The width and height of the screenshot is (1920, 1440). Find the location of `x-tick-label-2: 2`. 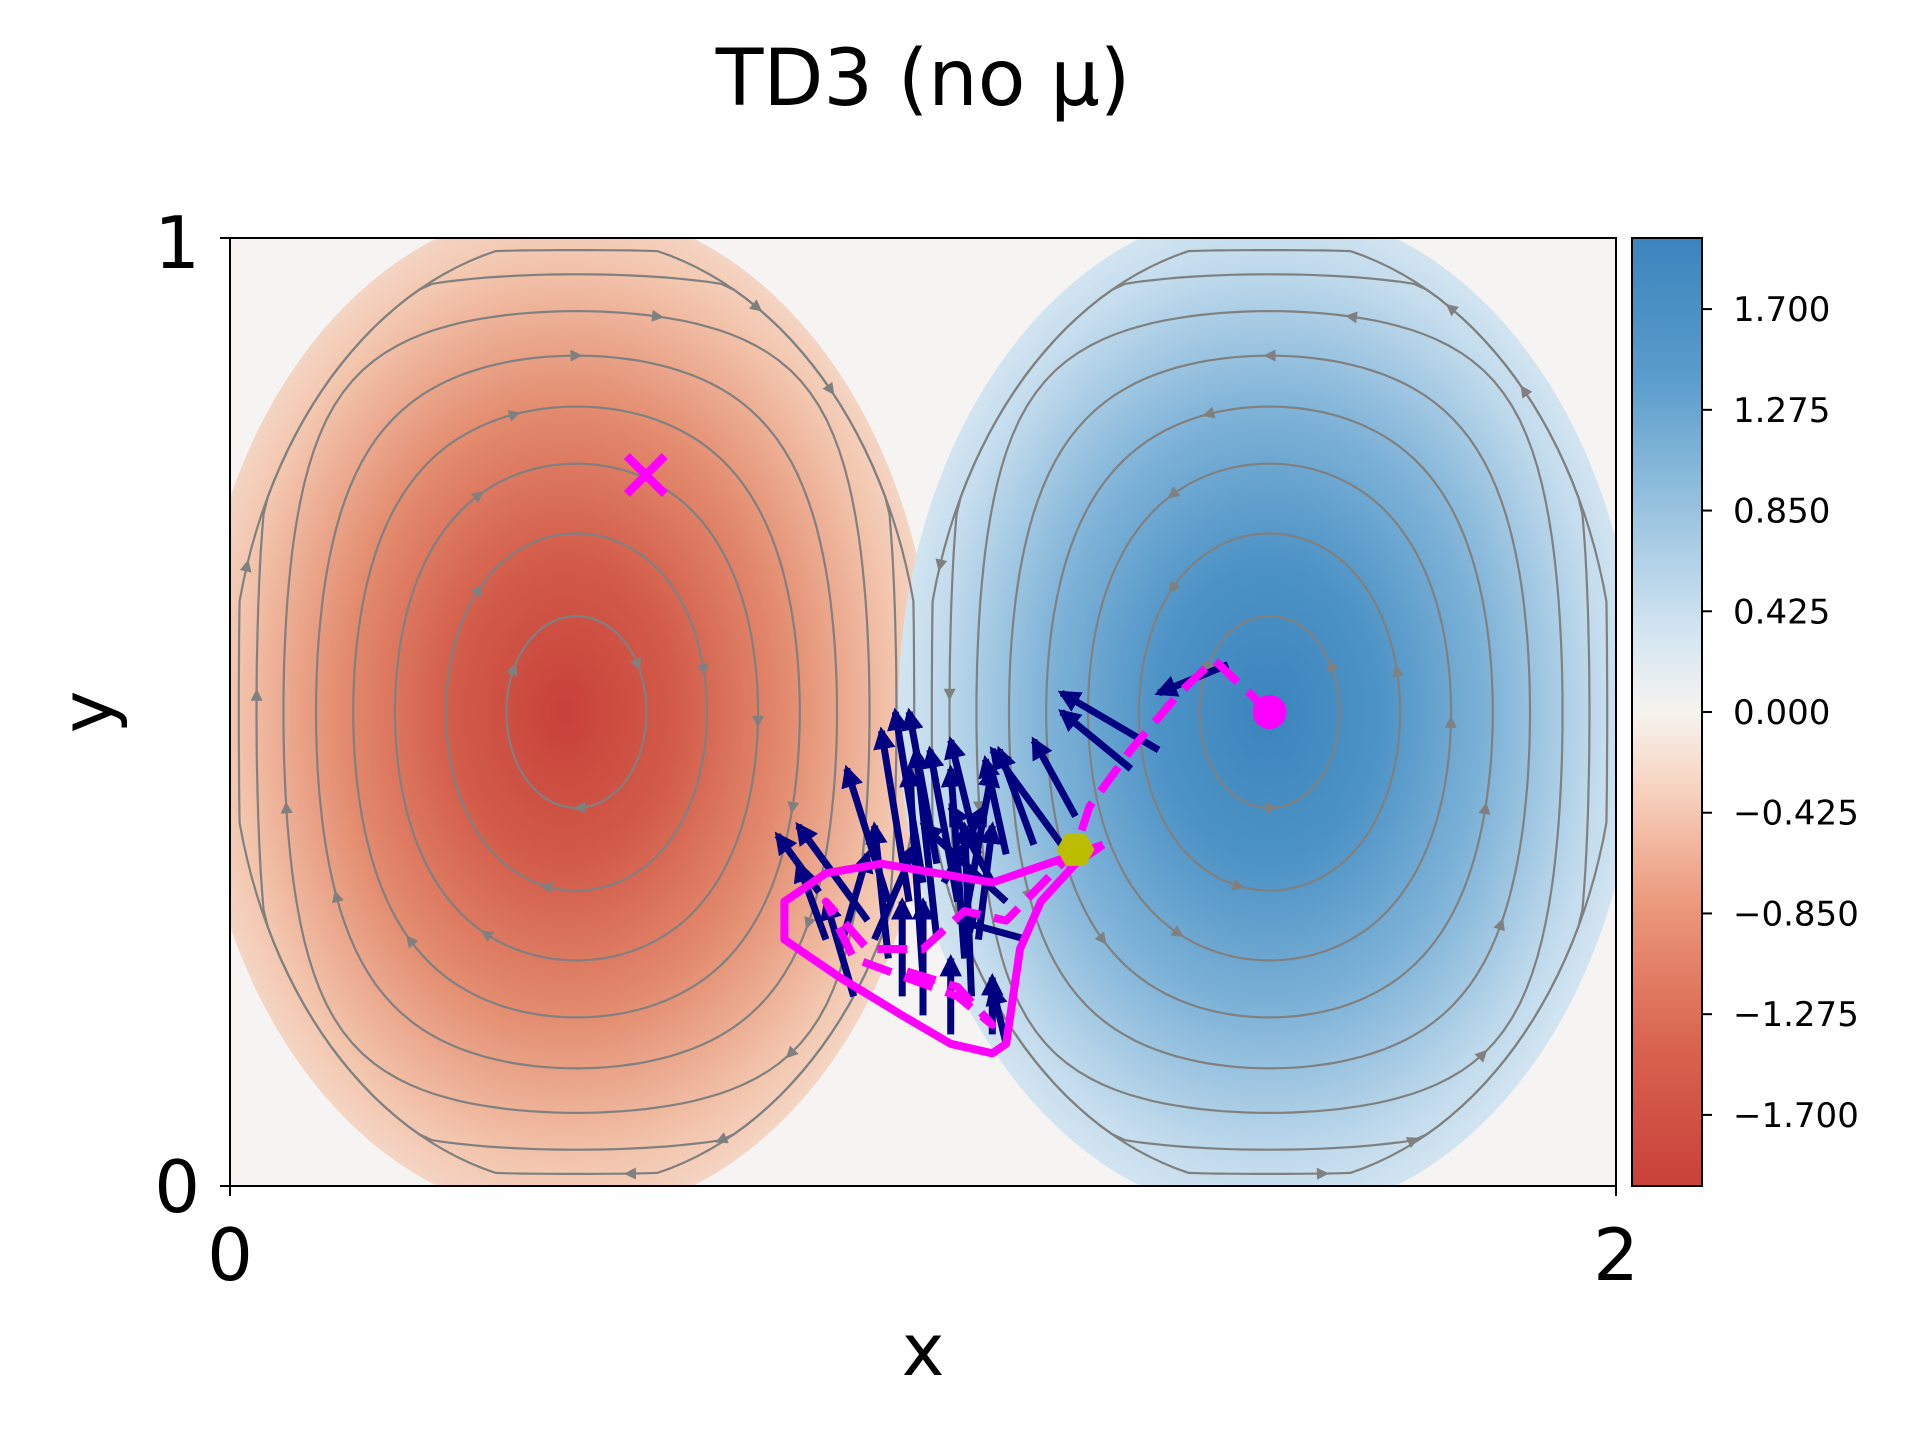

x-tick-label-2: 2 is located at coordinates (1616, 1255).